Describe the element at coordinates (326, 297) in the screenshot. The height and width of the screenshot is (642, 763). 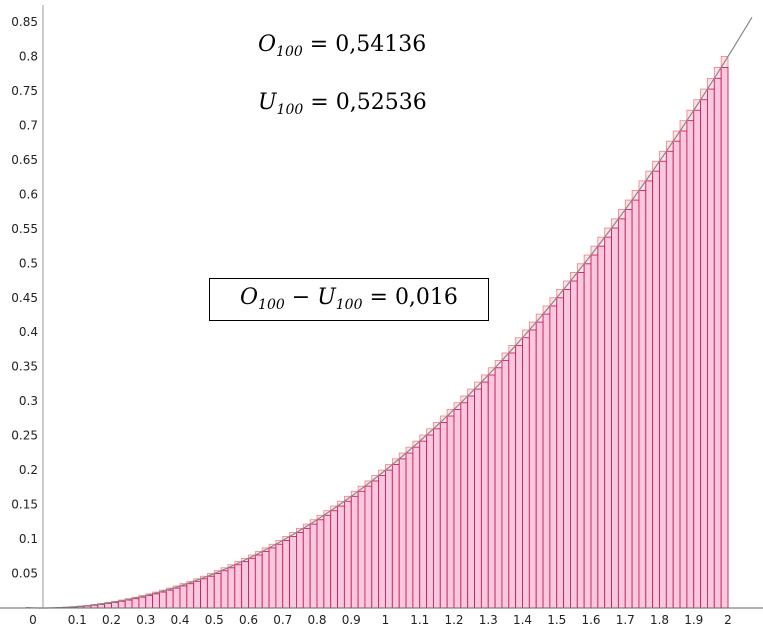
I see `difference-symbol-b: U` at that location.